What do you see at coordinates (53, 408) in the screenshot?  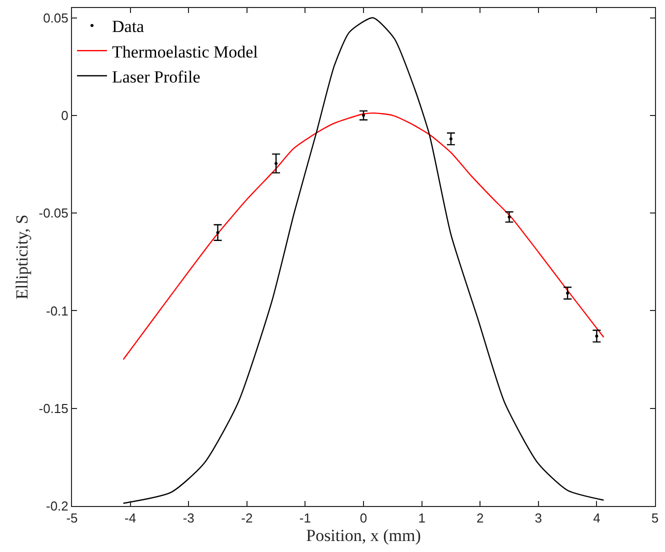 I see `y-tick-label: -0.15` at bounding box center [53, 408].